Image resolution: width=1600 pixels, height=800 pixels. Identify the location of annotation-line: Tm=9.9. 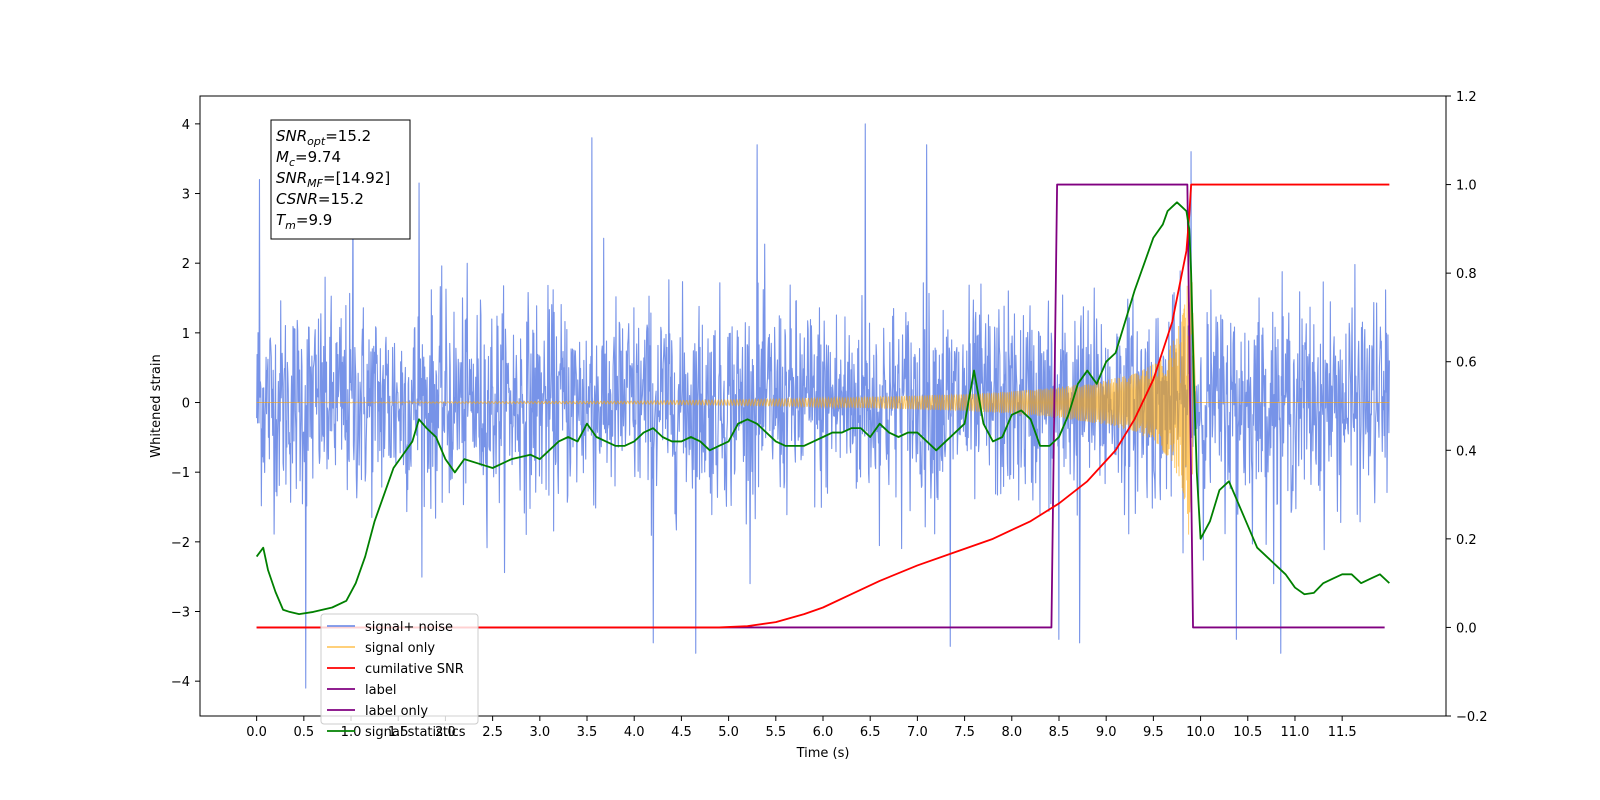
(304, 221).